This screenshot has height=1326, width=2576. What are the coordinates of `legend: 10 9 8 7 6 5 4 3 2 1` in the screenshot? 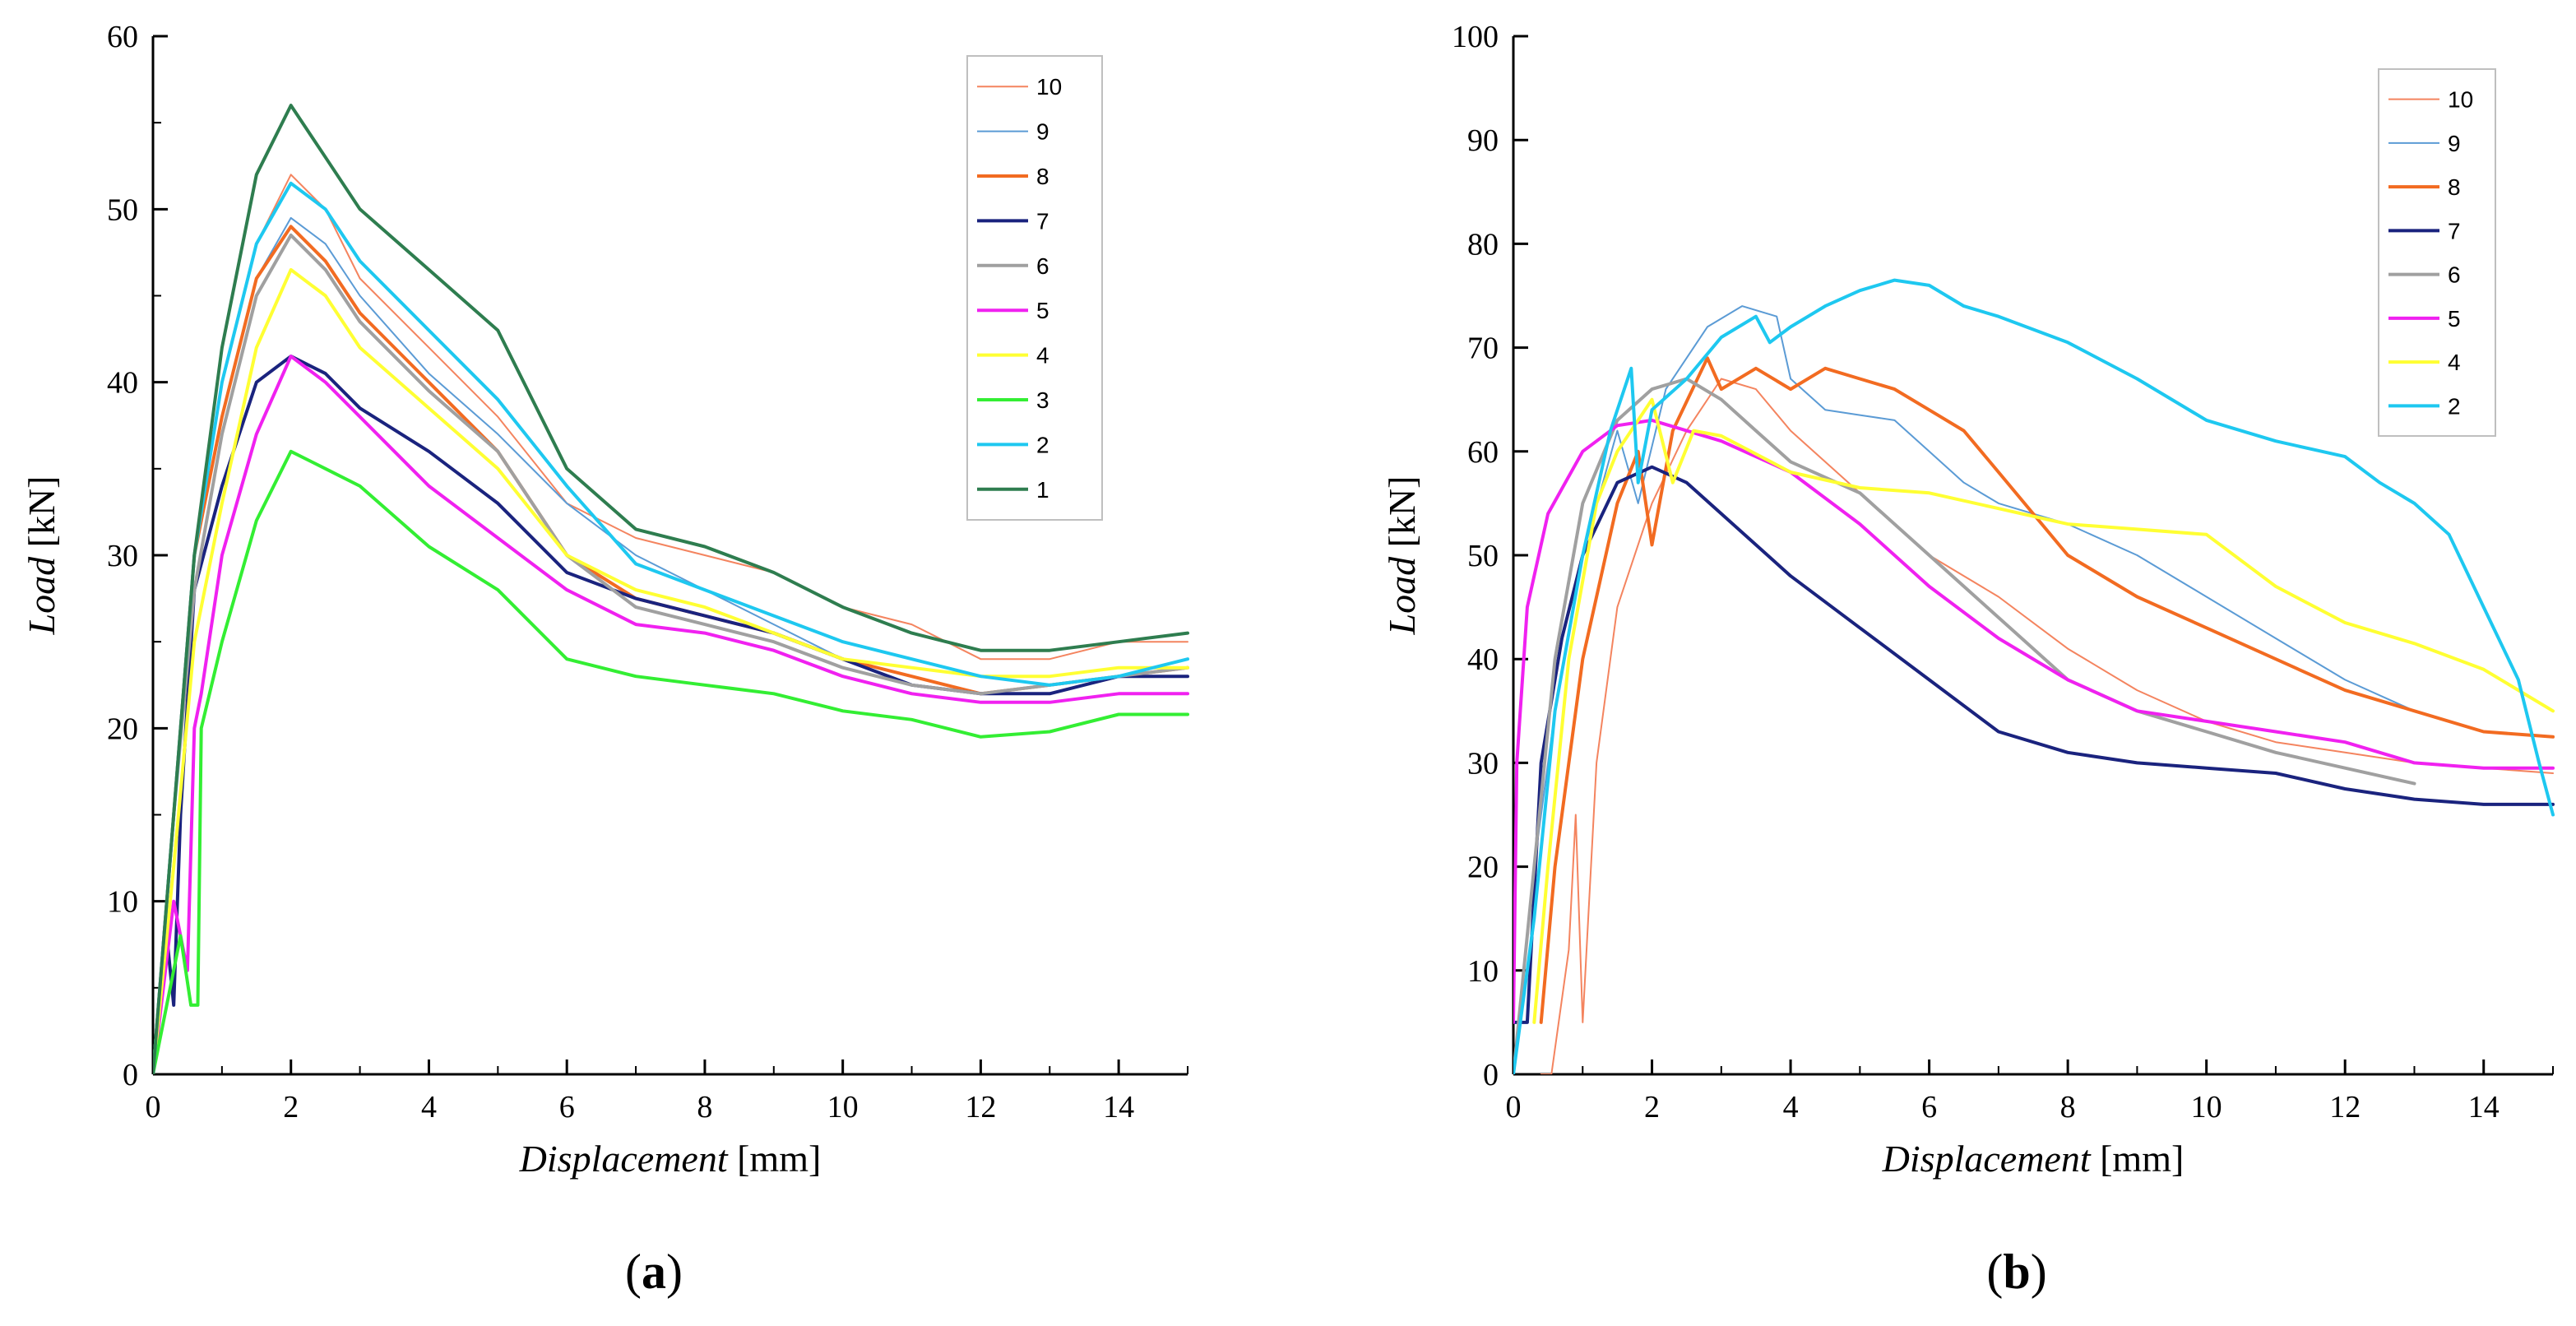 It's located at (1034, 288).